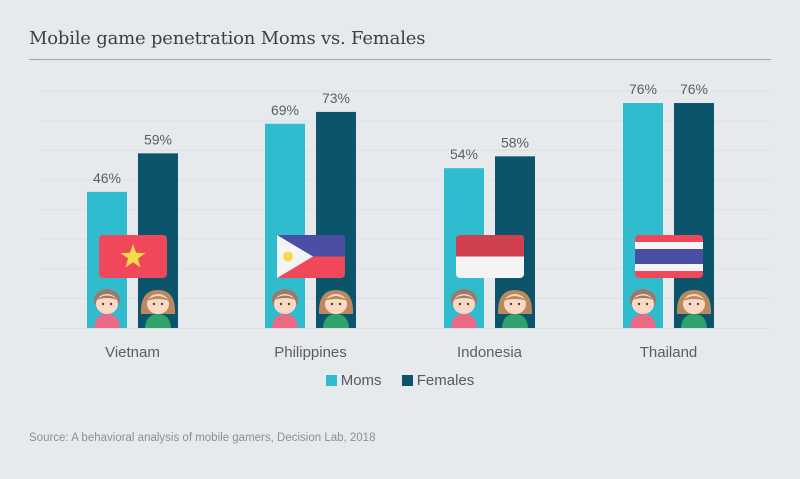 This screenshot has width=800, height=479. Describe the element at coordinates (400, 59) in the screenshot. I see `title-divider` at that location.